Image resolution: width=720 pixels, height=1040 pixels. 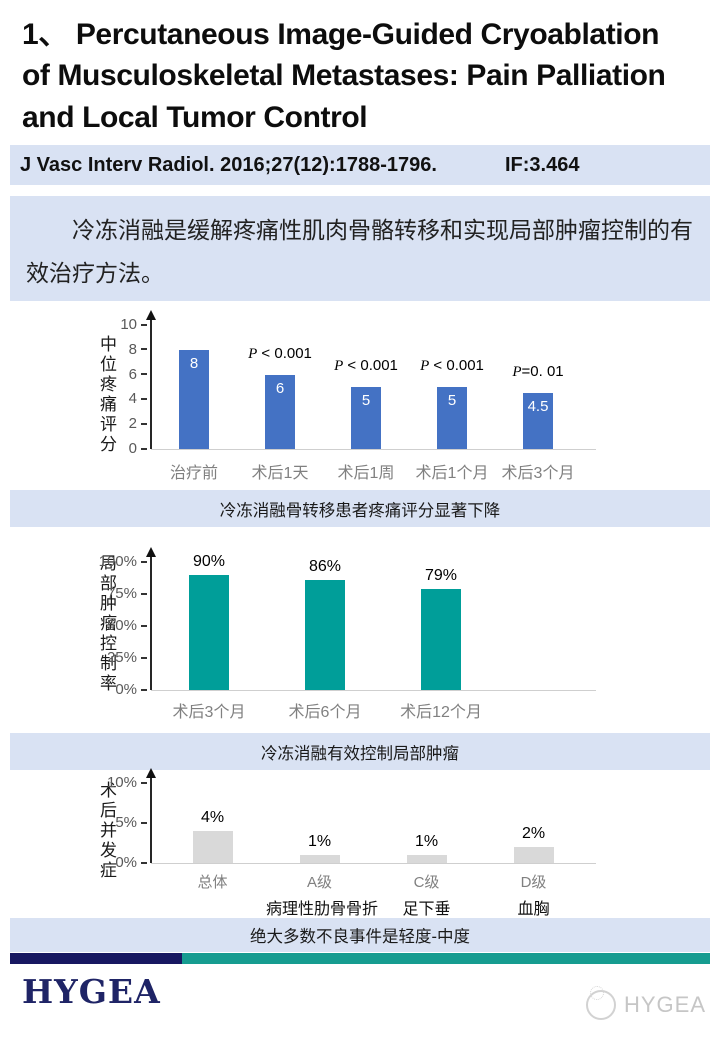 What do you see at coordinates (96, 958) in the screenshot?
I see `footer-bar-navy` at bounding box center [96, 958].